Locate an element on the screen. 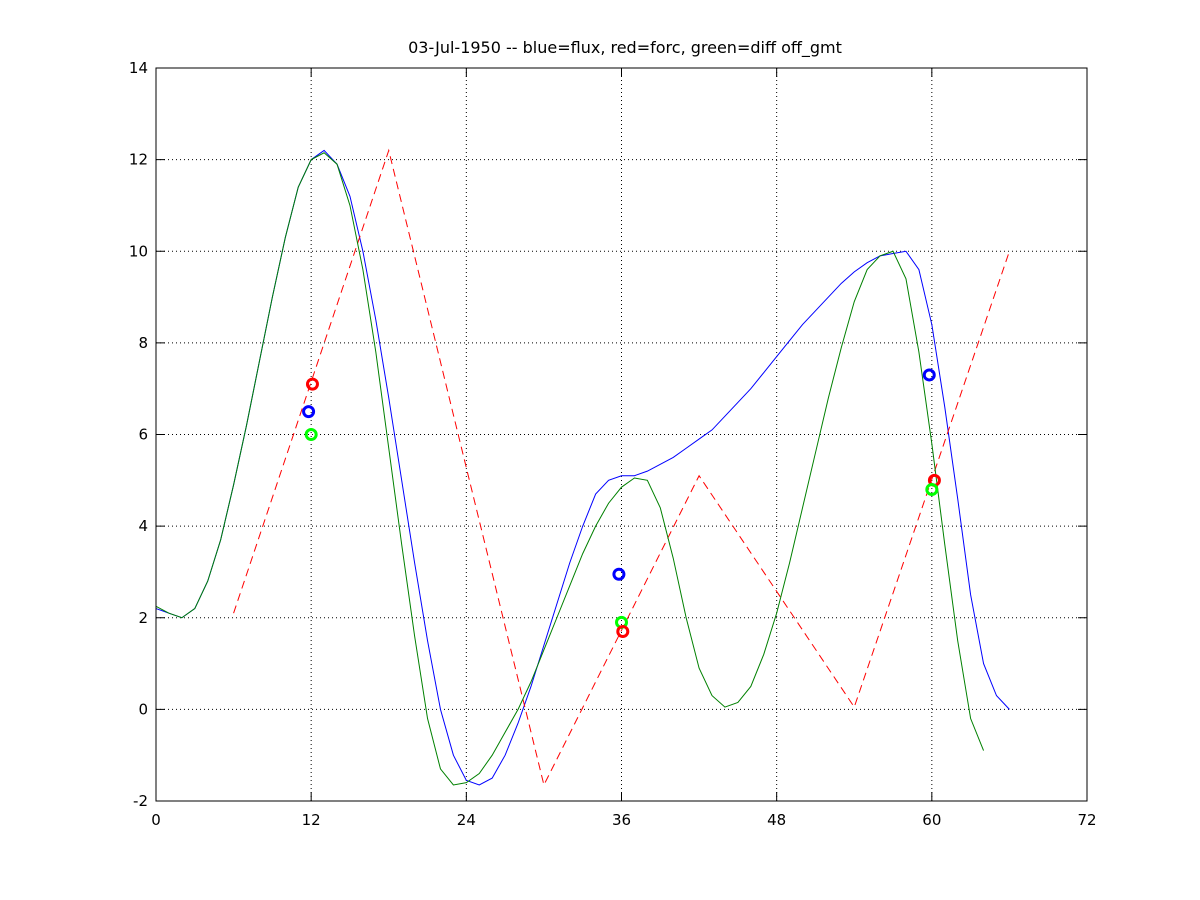 This screenshot has height=900, width=1200. y-tick-label: 14 is located at coordinates (138, 68).